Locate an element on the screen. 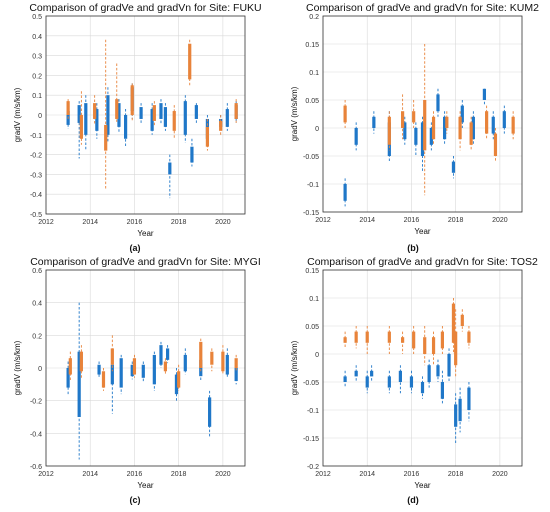 Image resolution: width=550 pixels, height=512 pixels. y-tick-label: 0 is located at coordinates (317, 355).